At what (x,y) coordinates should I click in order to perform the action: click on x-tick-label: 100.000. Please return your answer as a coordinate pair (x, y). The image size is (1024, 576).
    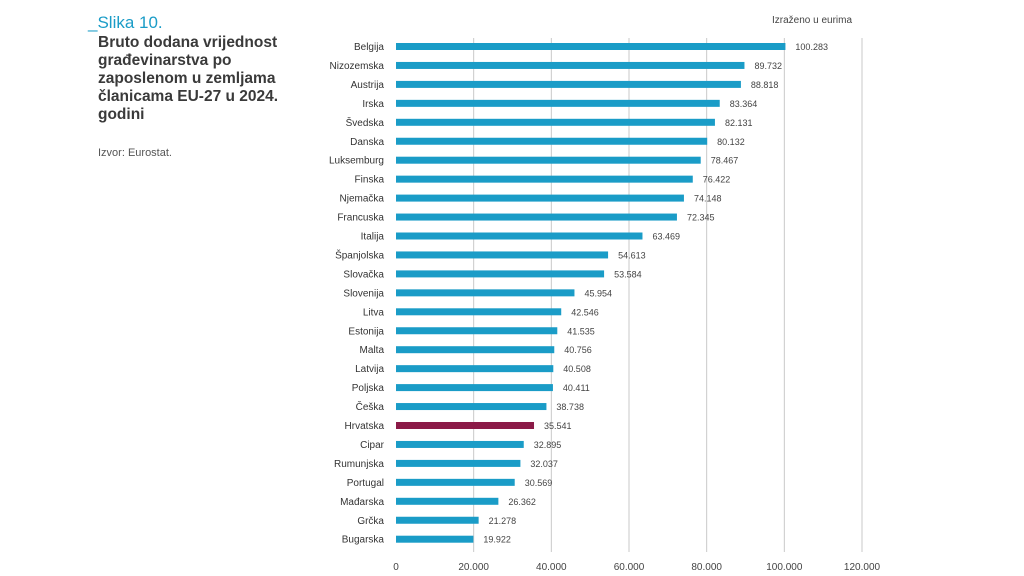
    Looking at the image, I should click on (784, 567).